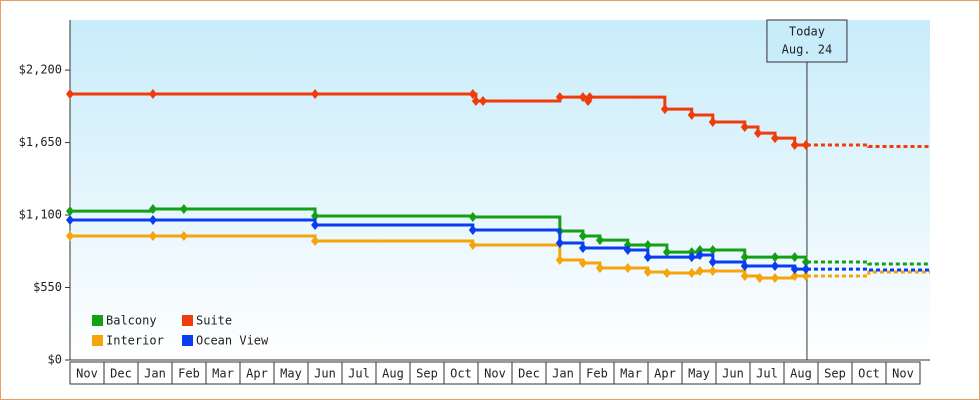  I want to click on today-label: Aug. 24, so click(807, 50).